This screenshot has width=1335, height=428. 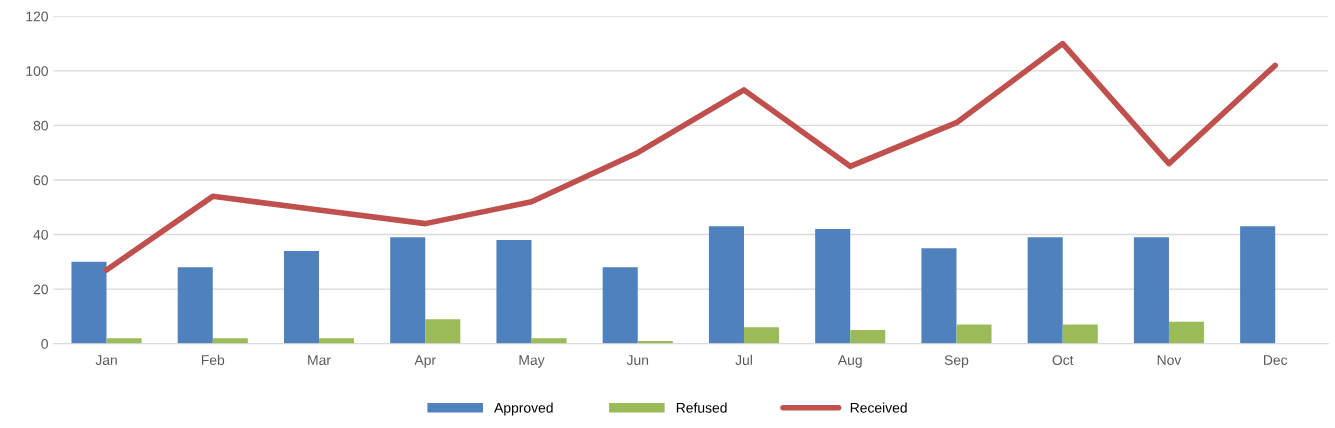 I want to click on legend-label: Approved, so click(x=523, y=409).